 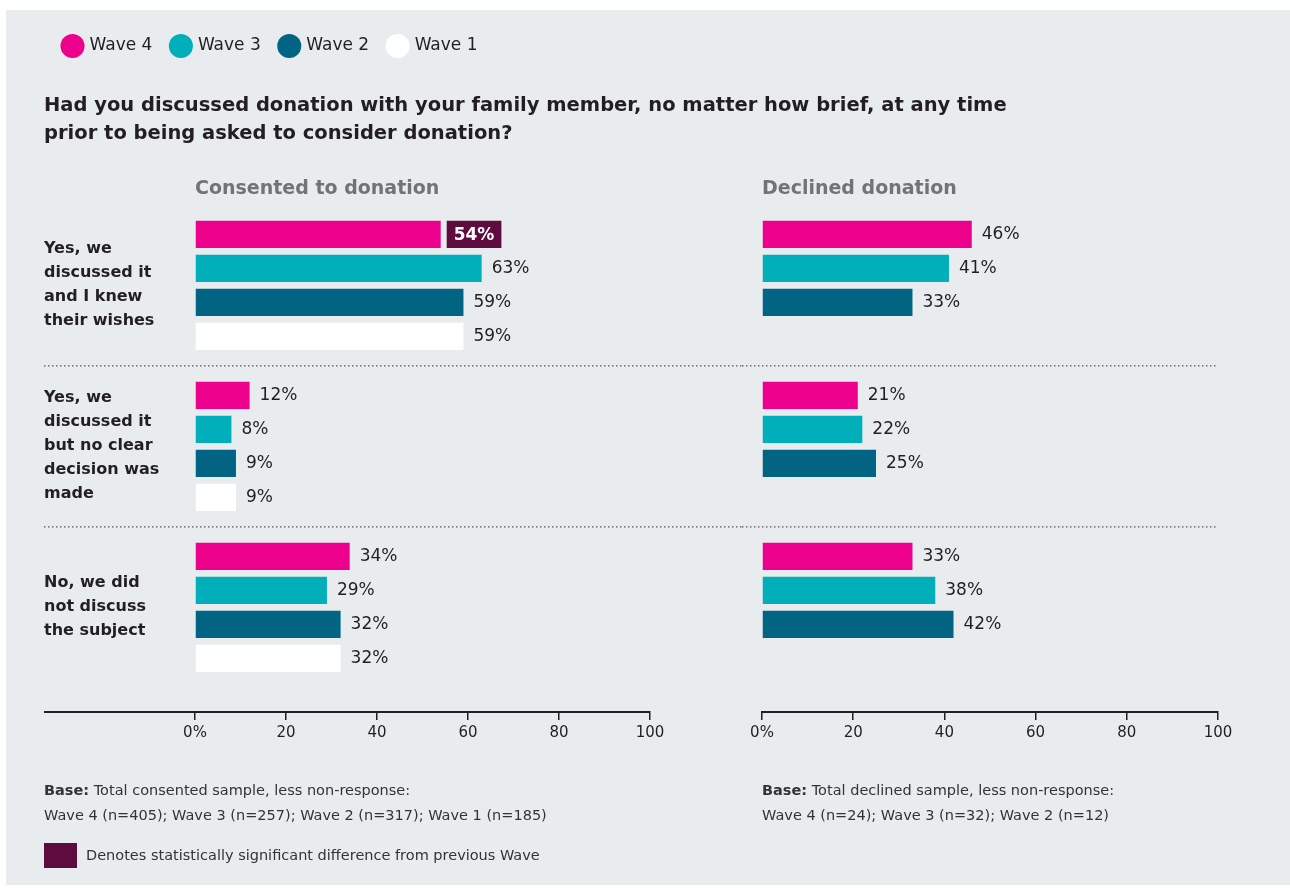 What do you see at coordinates (101, 445) in the screenshot?
I see `y-tick-label: Yes, we discussed it but no clear decision was made` at bounding box center [101, 445].